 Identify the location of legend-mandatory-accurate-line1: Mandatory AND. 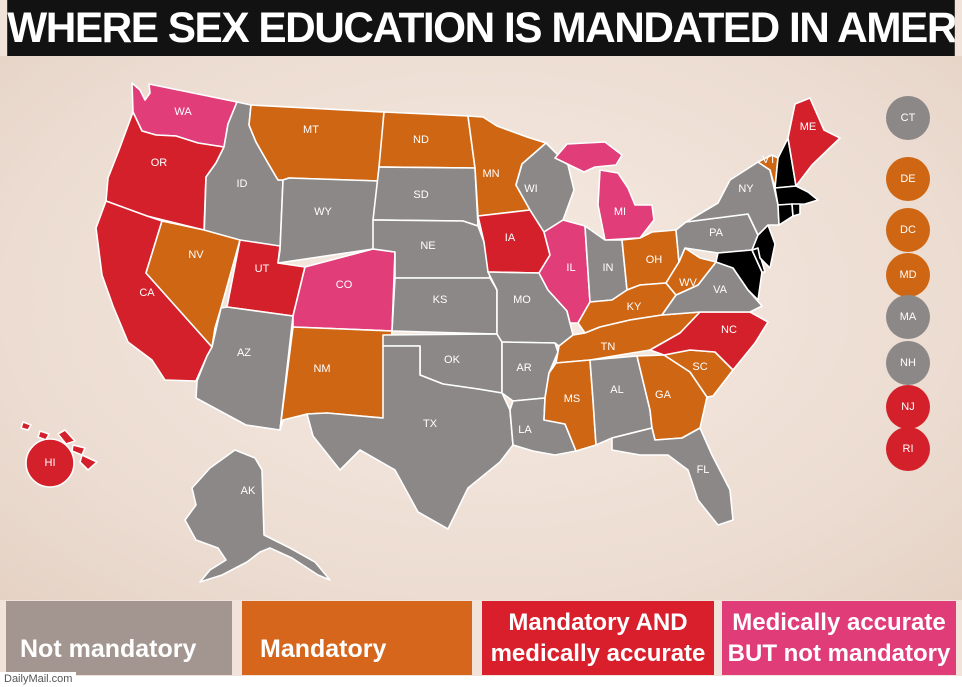
(598, 622).